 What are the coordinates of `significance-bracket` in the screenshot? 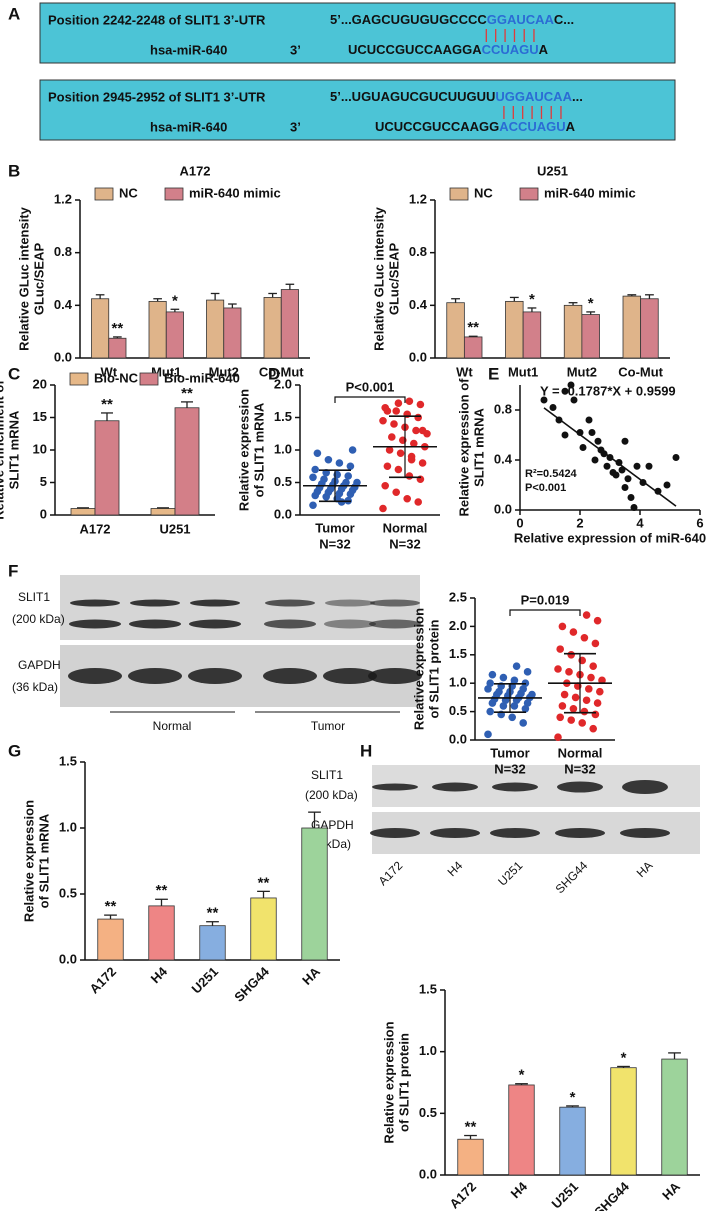 It's located at (545, 612).